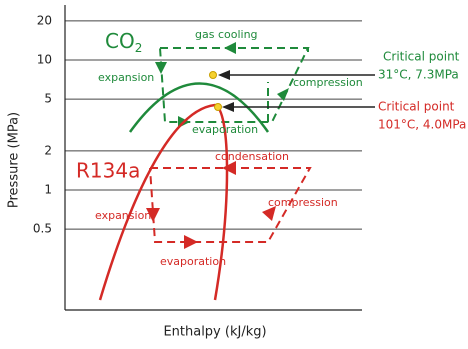 The width and height of the screenshot is (468, 349). Describe the element at coordinates (44, 60) in the screenshot. I see `y-tick-label: 10` at that location.